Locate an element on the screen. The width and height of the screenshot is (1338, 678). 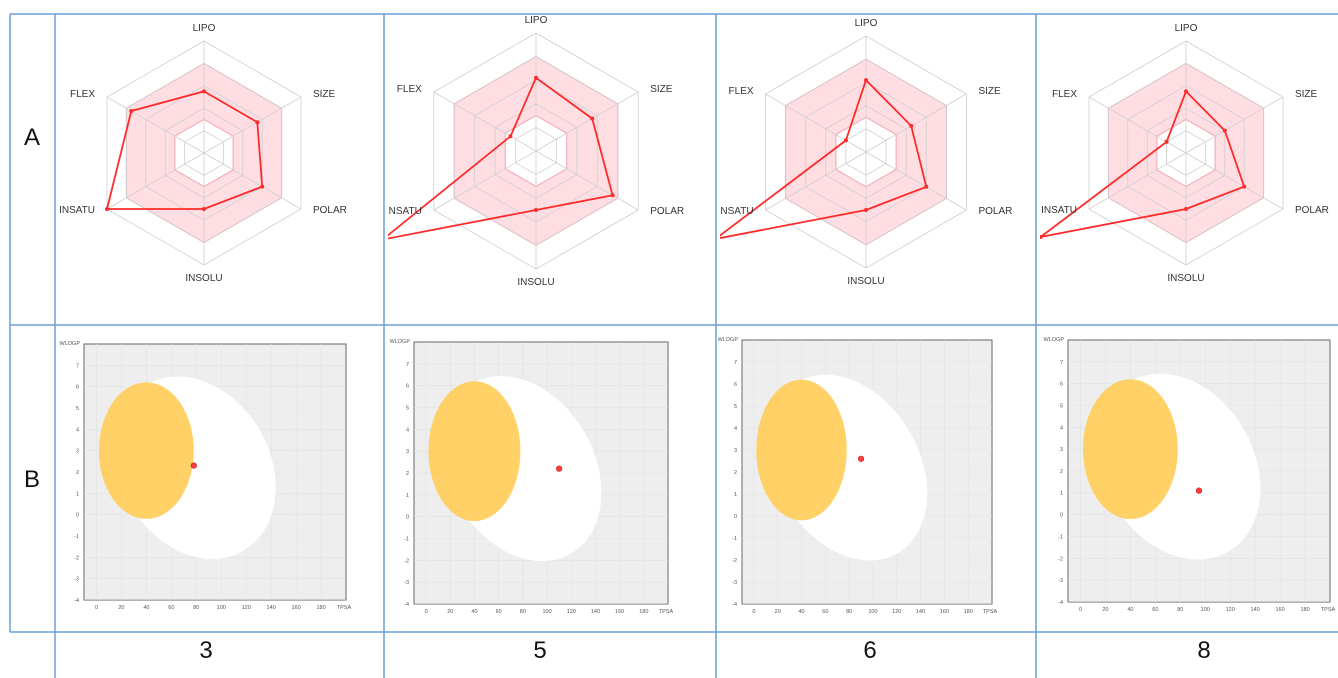
column-label-compound-8: 8 is located at coordinates (1204, 650).